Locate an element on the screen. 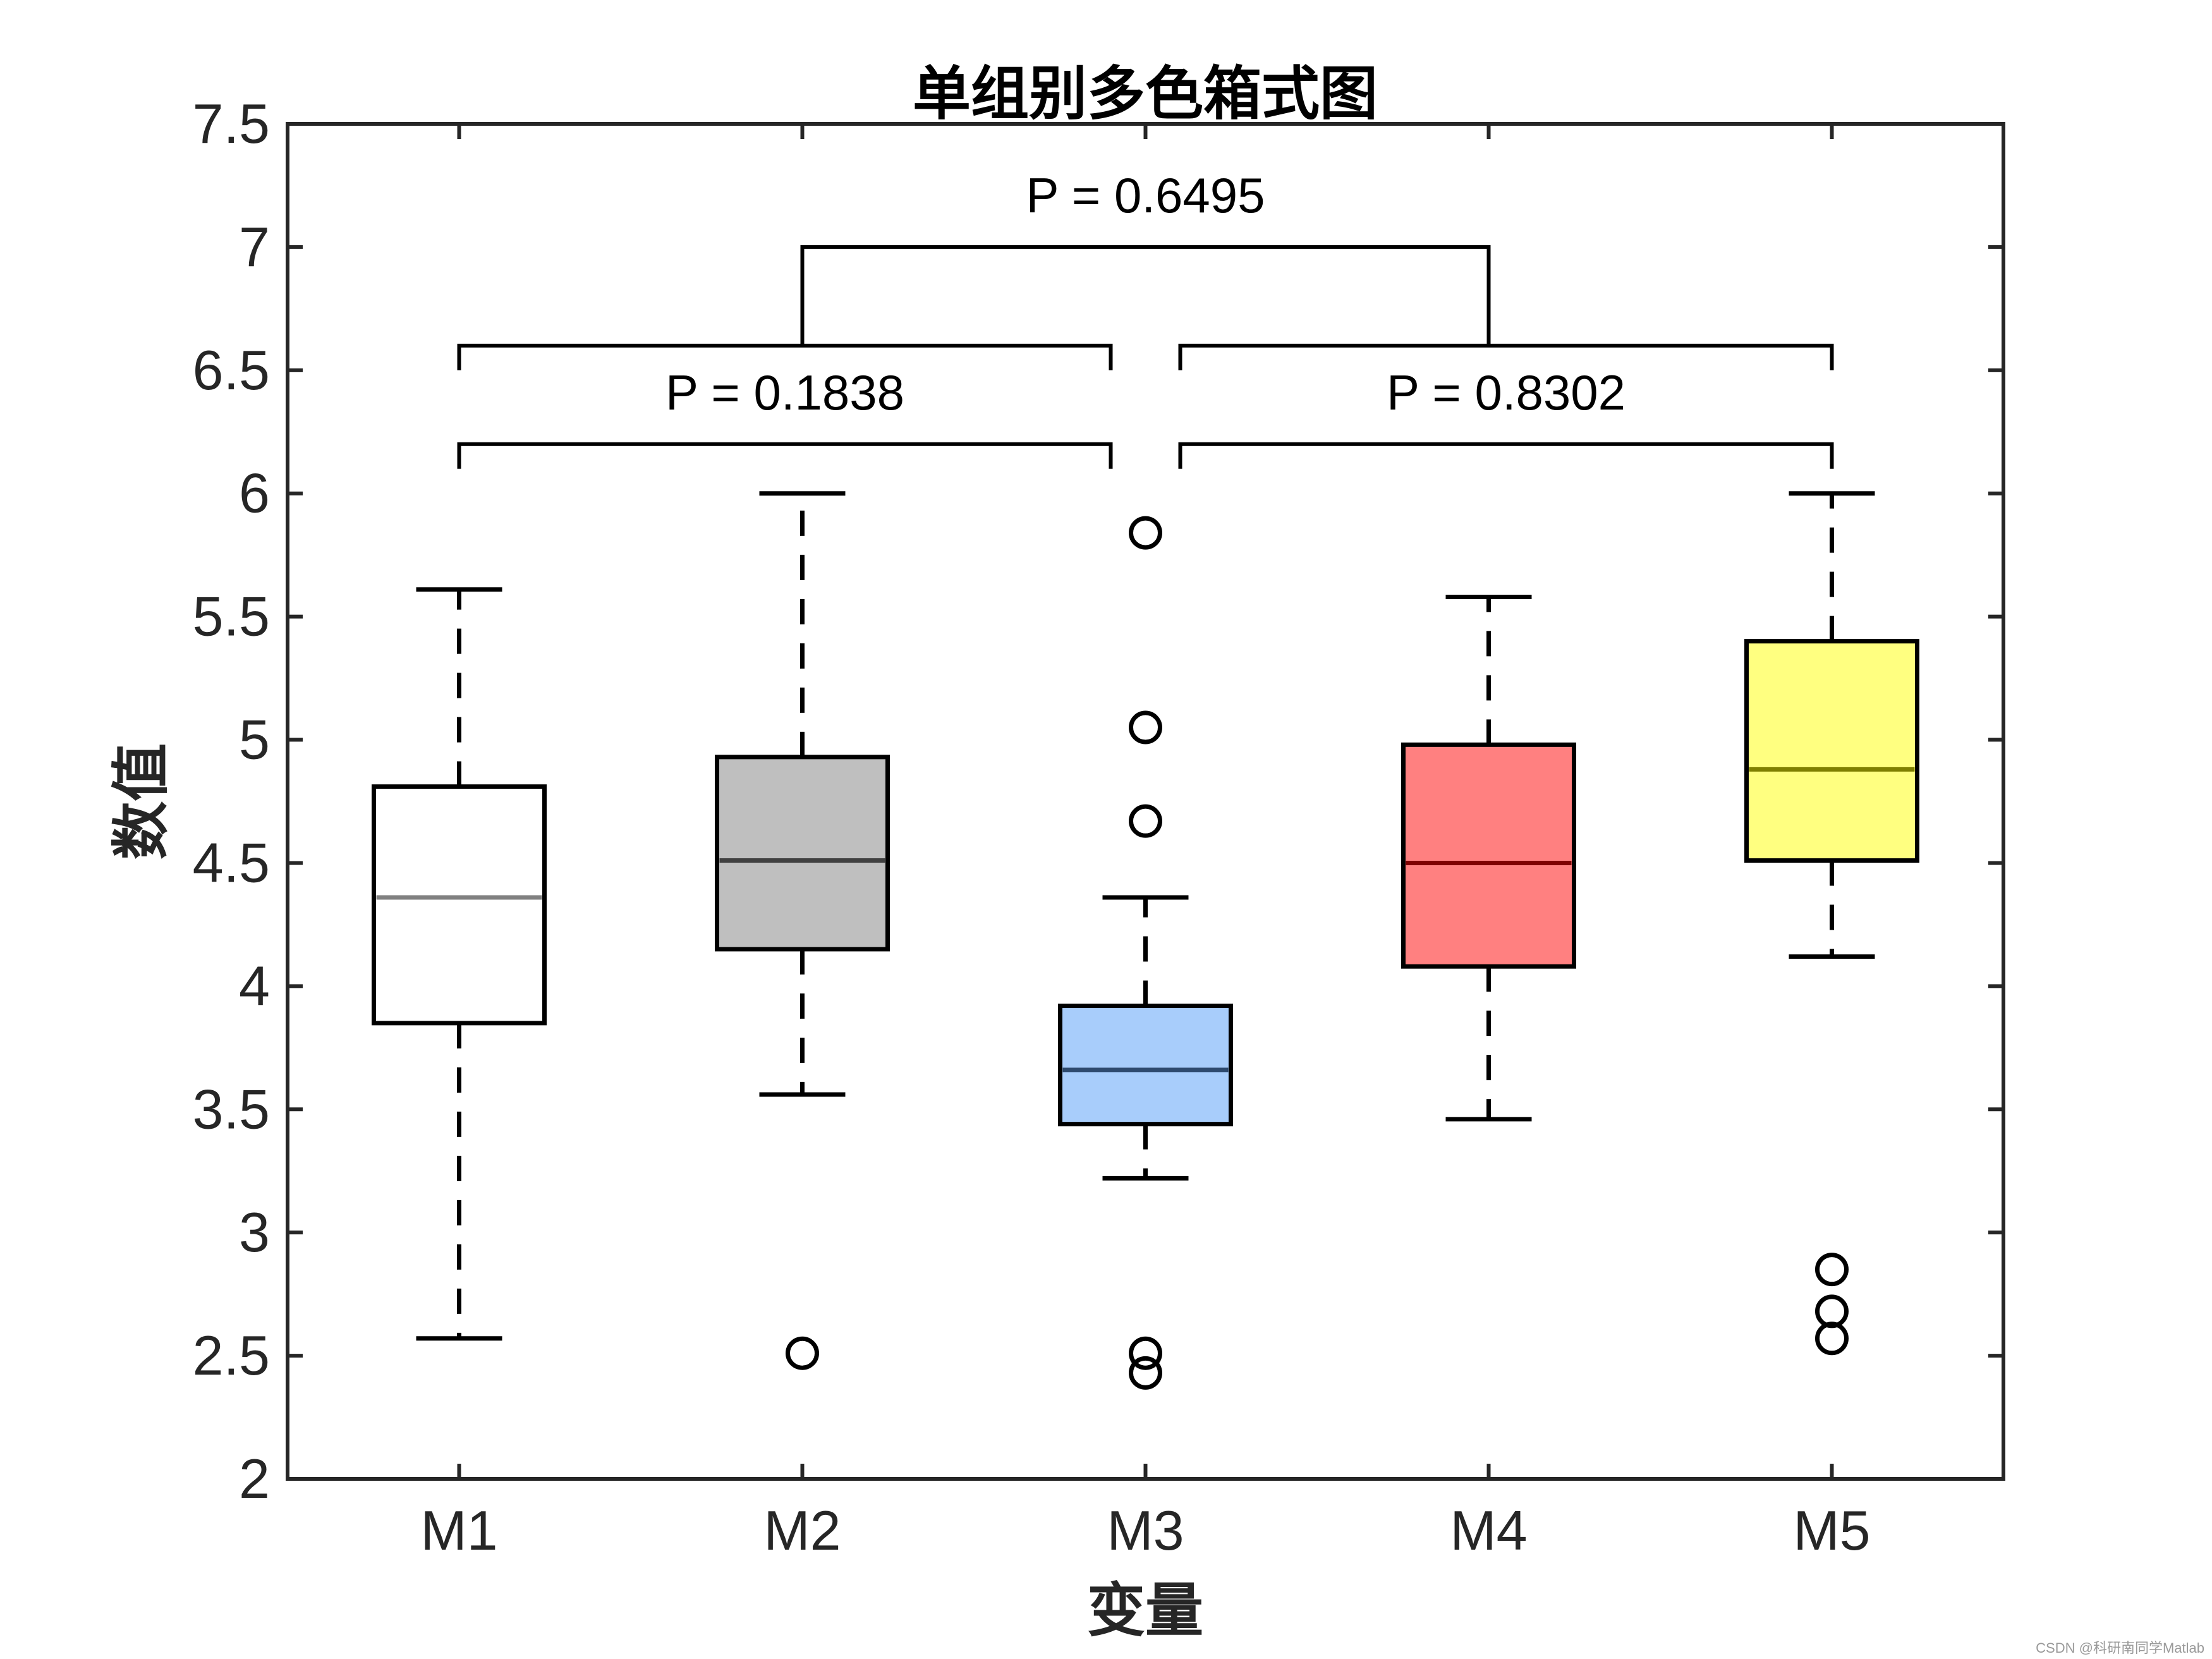 The height and width of the screenshot is (1659, 2212). p-value-label: P = 0.1838 is located at coordinates (784, 392).